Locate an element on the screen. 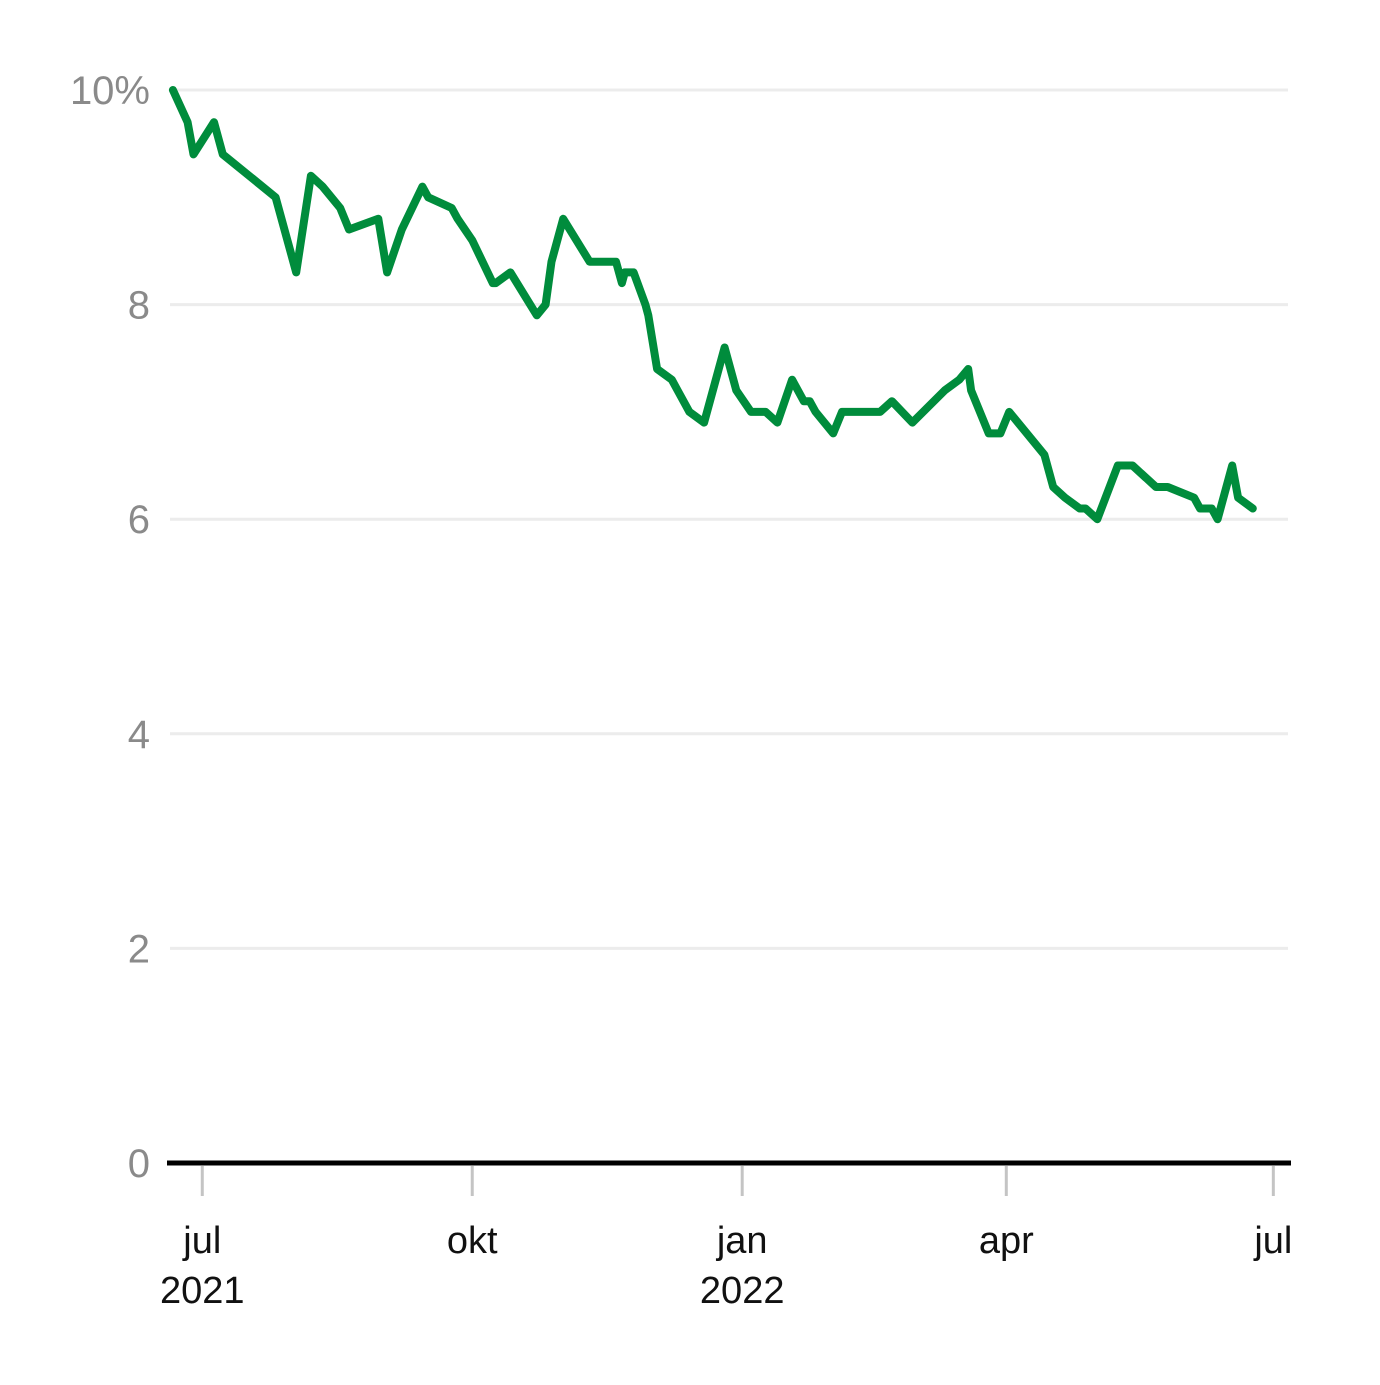  x-tick-label: okt is located at coordinates (472, 1241).